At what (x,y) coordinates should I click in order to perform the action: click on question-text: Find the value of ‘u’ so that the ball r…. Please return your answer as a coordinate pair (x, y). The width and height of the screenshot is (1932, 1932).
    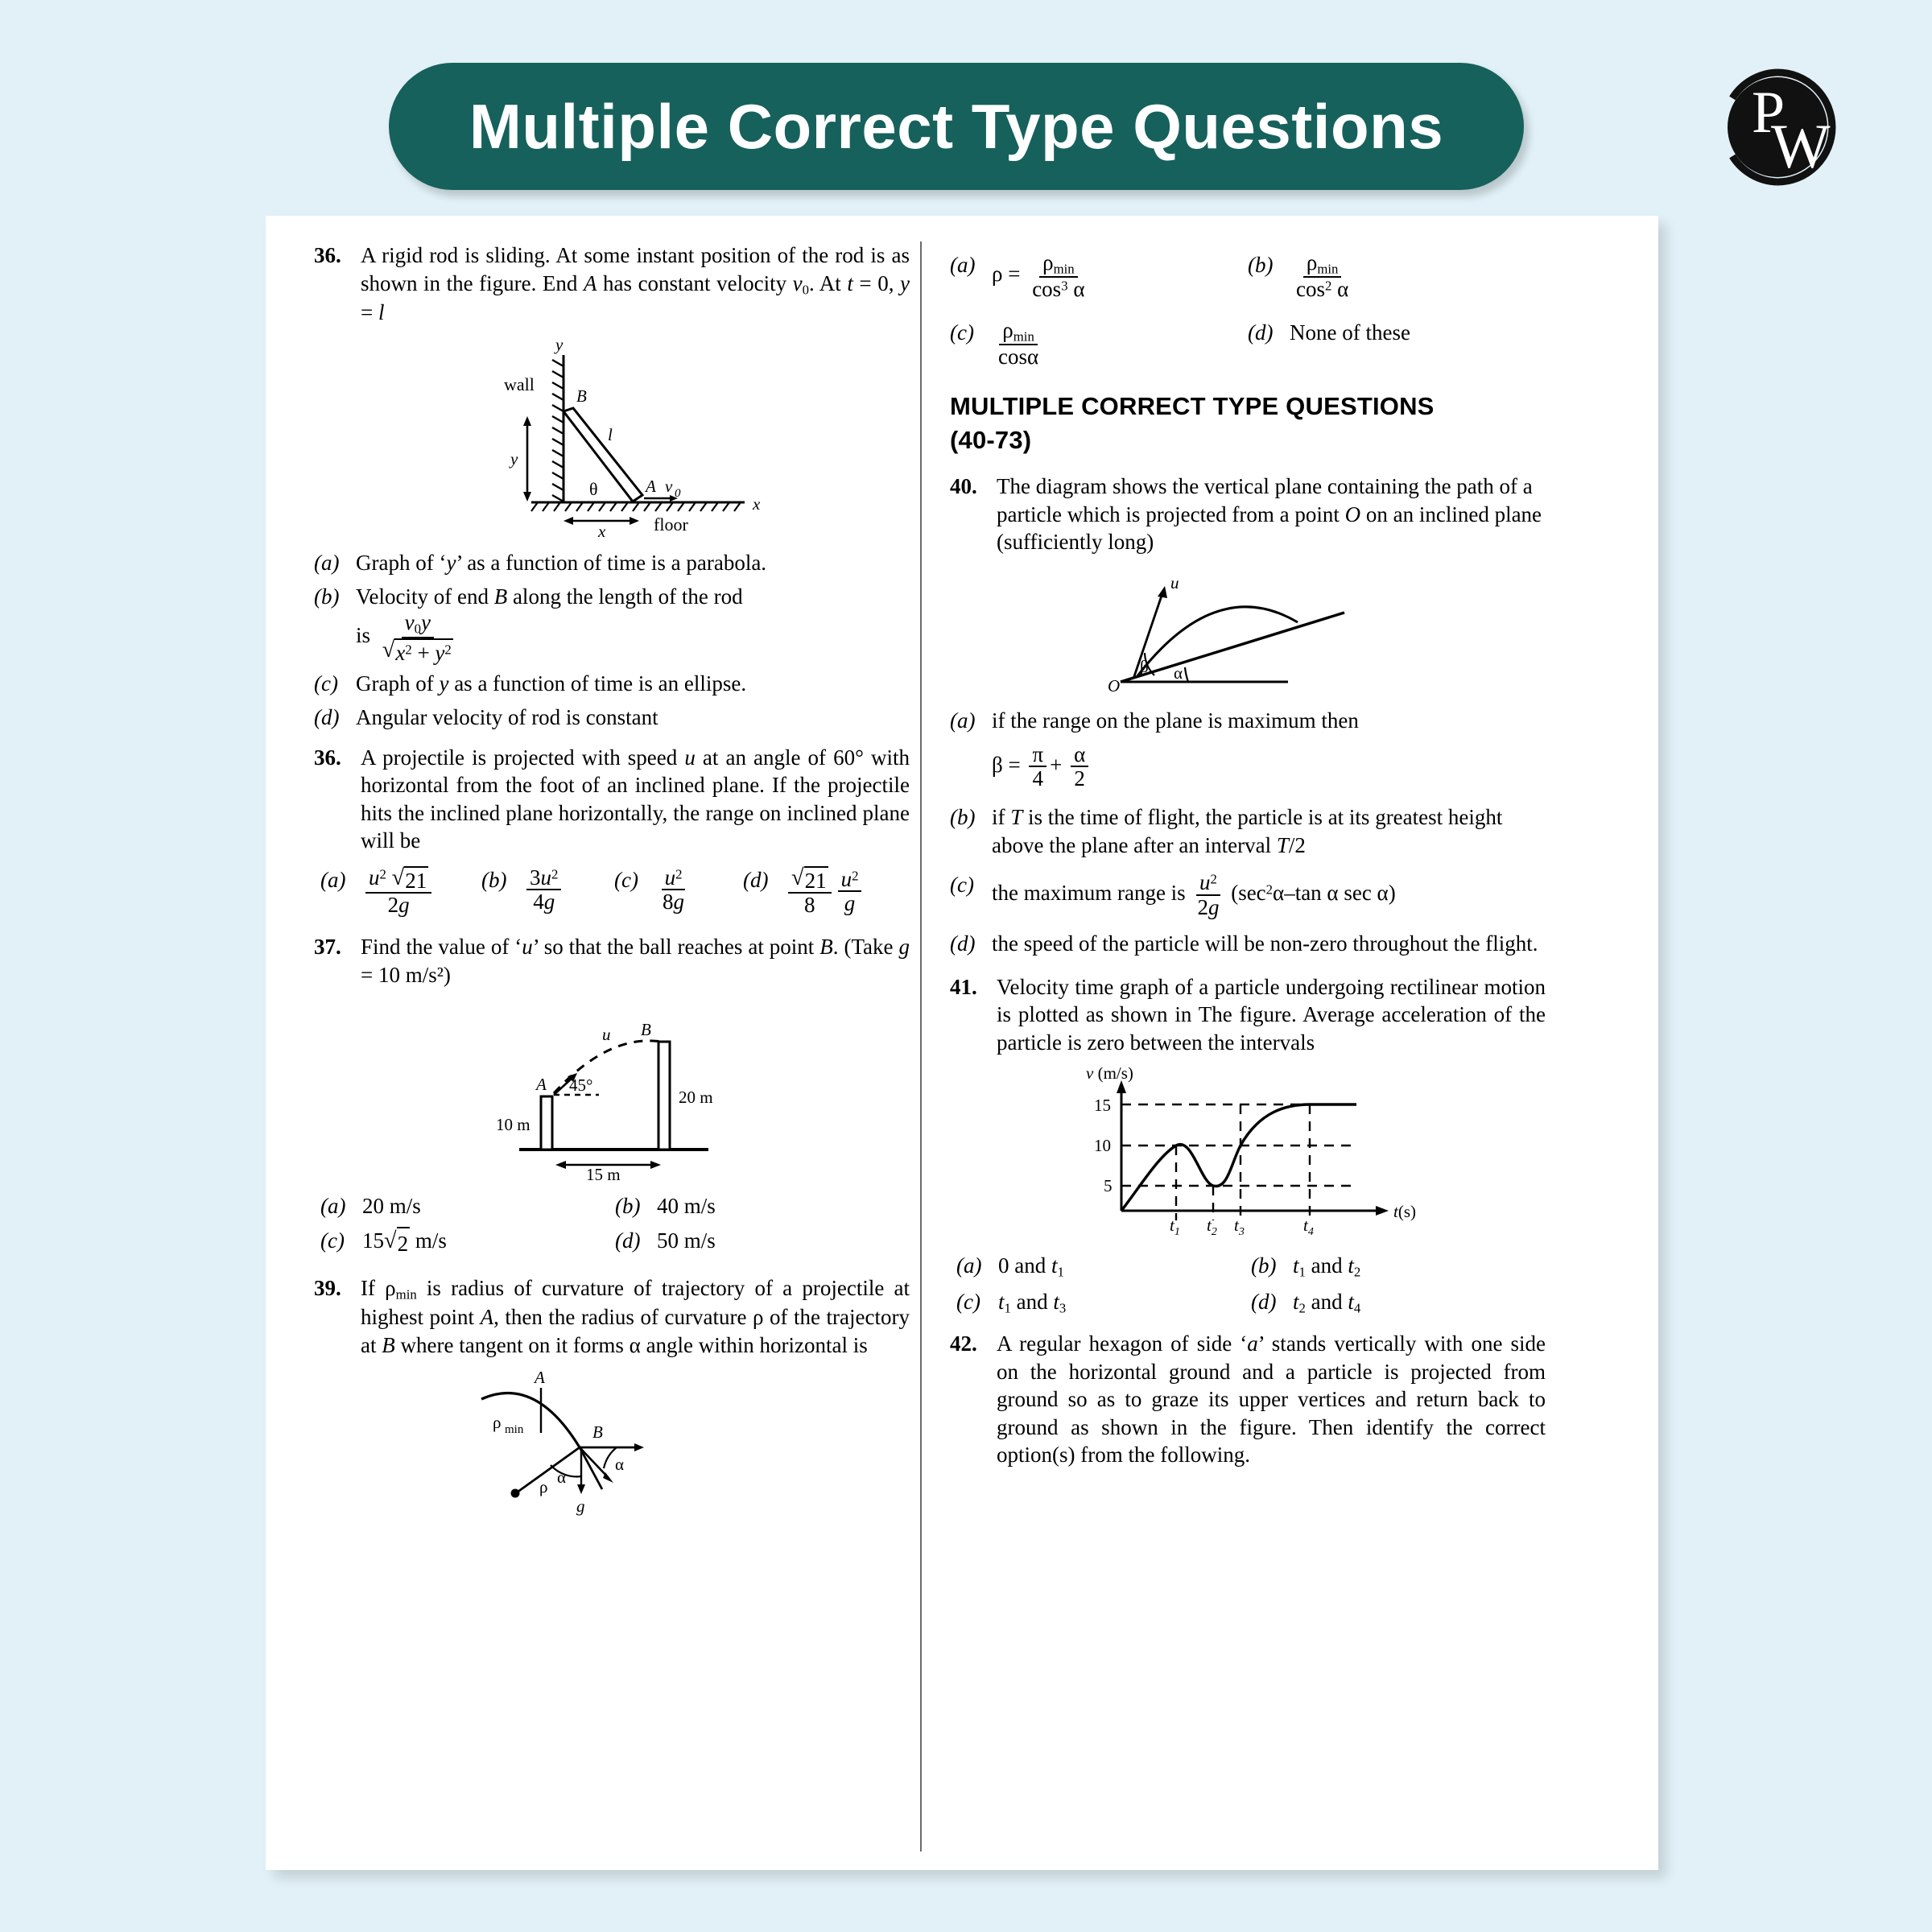
    Looking at the image, I should click on (635, 960).